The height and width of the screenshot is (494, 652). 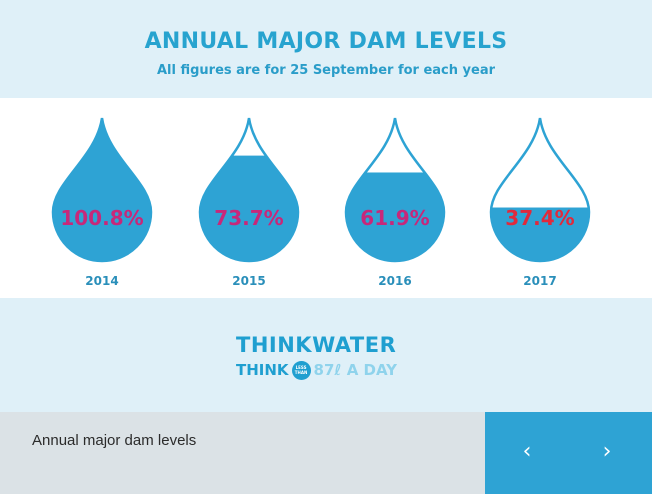 I want to click on logo-think: THINK, so click(x=274, y=345).